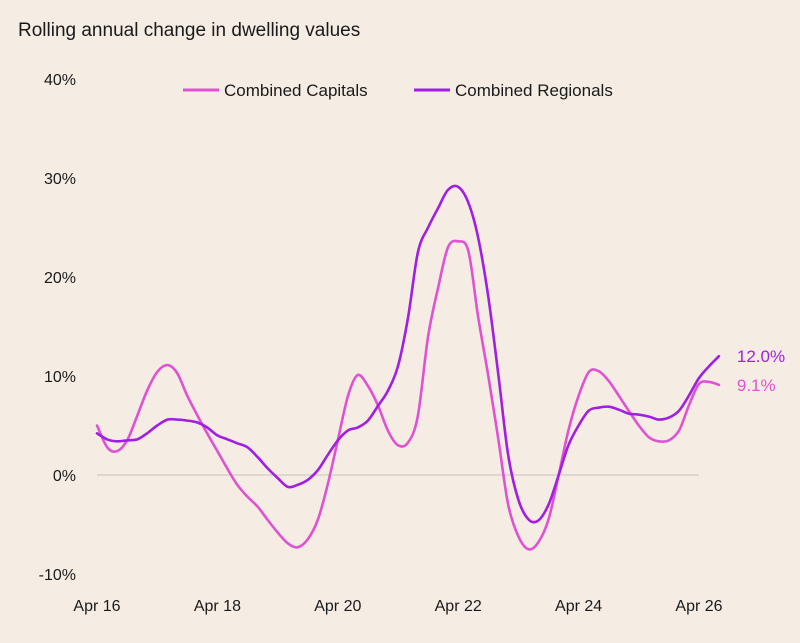 The image size is (800, 643). What do you see at coordinates (761, 356) in the screenshot?
I see `series-end-label: 12.0%` at bounding box center [761, 356].